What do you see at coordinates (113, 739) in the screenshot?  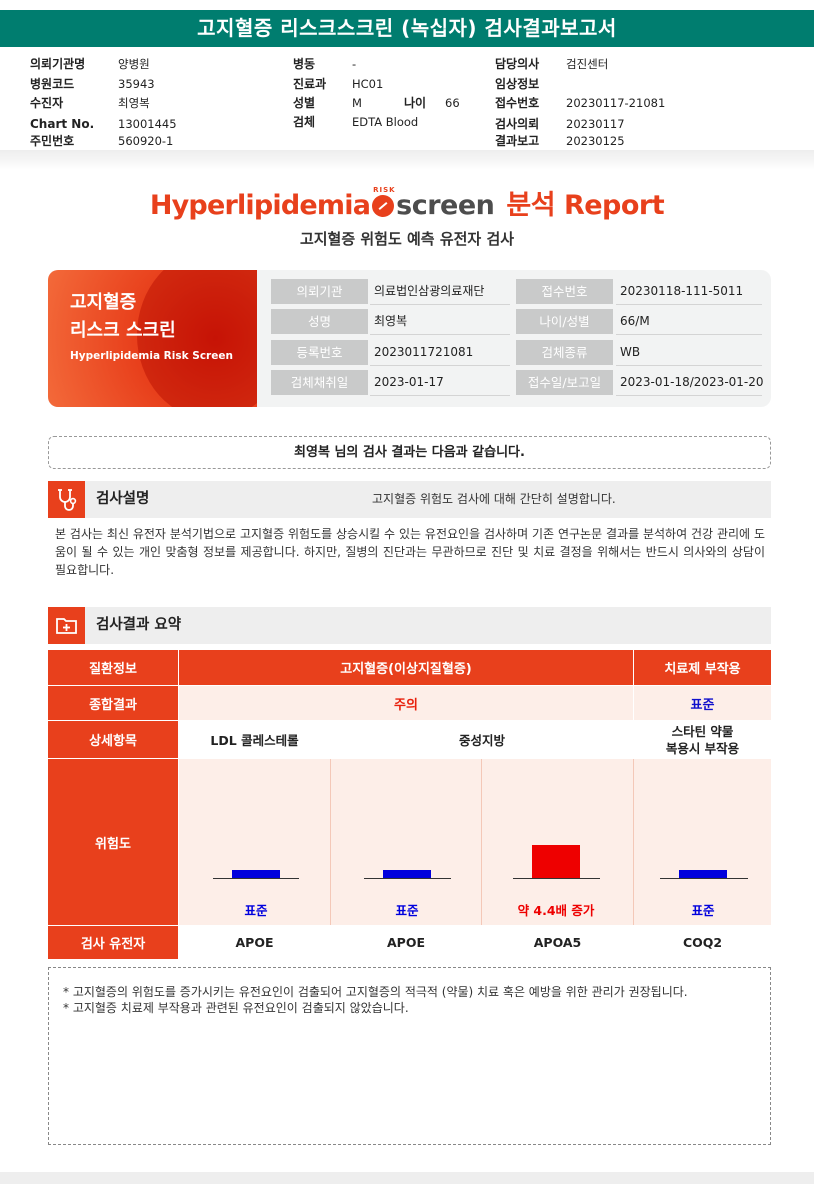 I see `row-label-detail-items: 상세항목` at bounding box center [113, 739].